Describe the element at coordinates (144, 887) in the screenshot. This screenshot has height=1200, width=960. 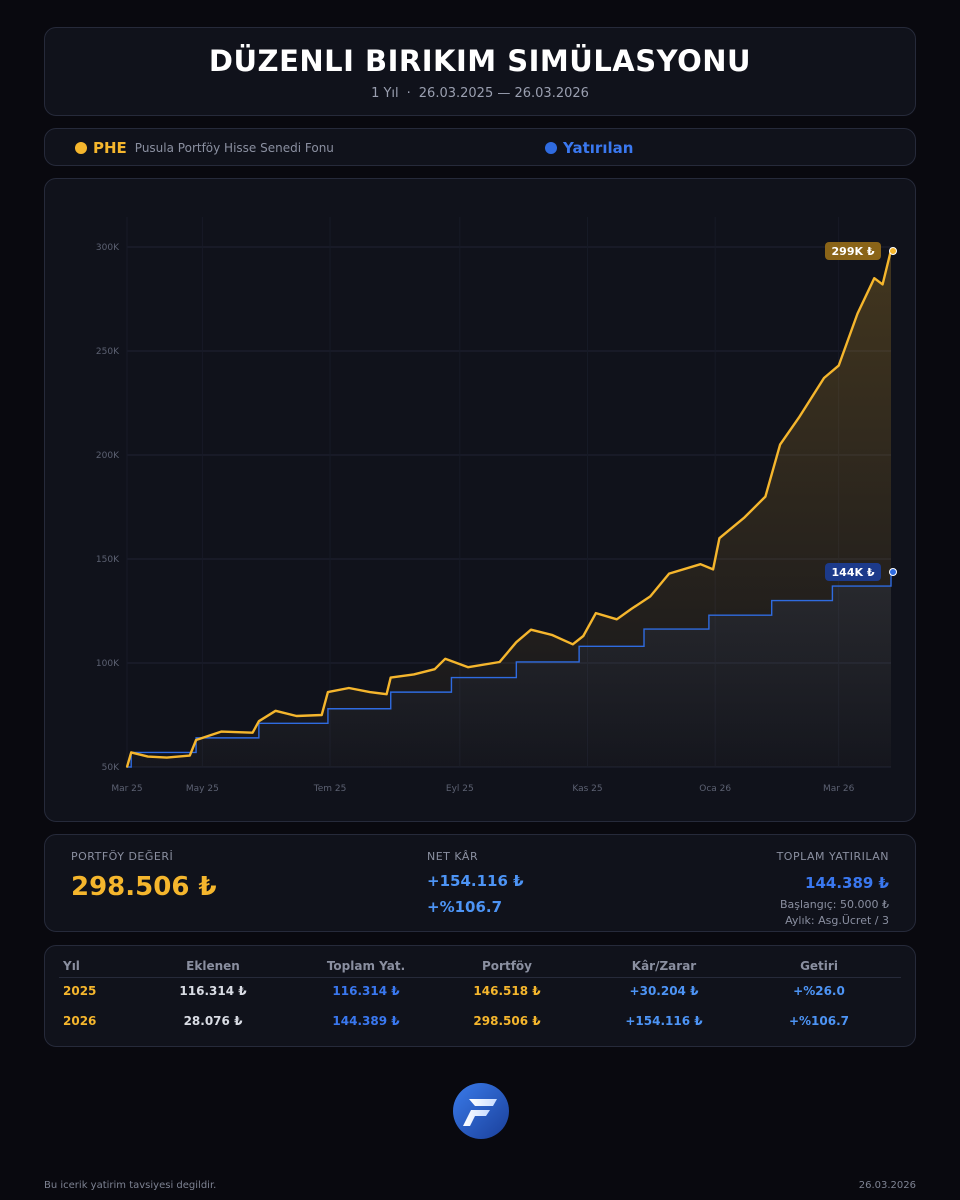
I see `portfolio-value: 298.506 ₺` at that location.